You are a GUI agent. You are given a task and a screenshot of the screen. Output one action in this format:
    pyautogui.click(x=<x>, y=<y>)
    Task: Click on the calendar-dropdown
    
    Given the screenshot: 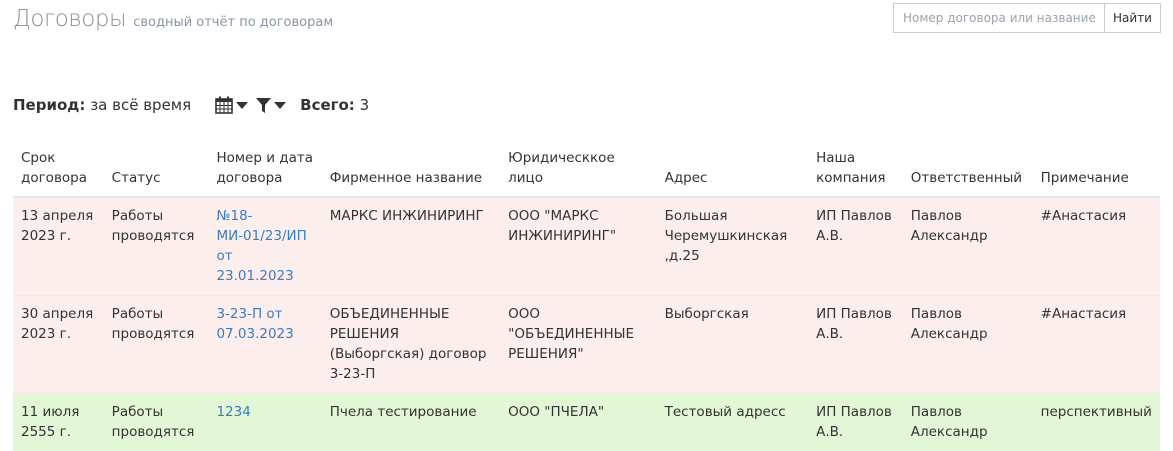 What is the action you would take?
    pyautogui.click(x=231, y=105)
    